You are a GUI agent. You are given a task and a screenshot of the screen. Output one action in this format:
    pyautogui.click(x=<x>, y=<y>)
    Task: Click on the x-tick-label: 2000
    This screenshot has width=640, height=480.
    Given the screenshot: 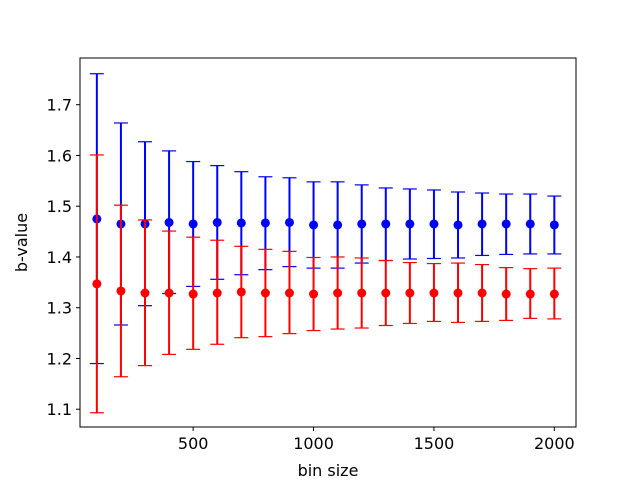 What is the action you would take?
    pyautogui.click(x=554, y=443)
    